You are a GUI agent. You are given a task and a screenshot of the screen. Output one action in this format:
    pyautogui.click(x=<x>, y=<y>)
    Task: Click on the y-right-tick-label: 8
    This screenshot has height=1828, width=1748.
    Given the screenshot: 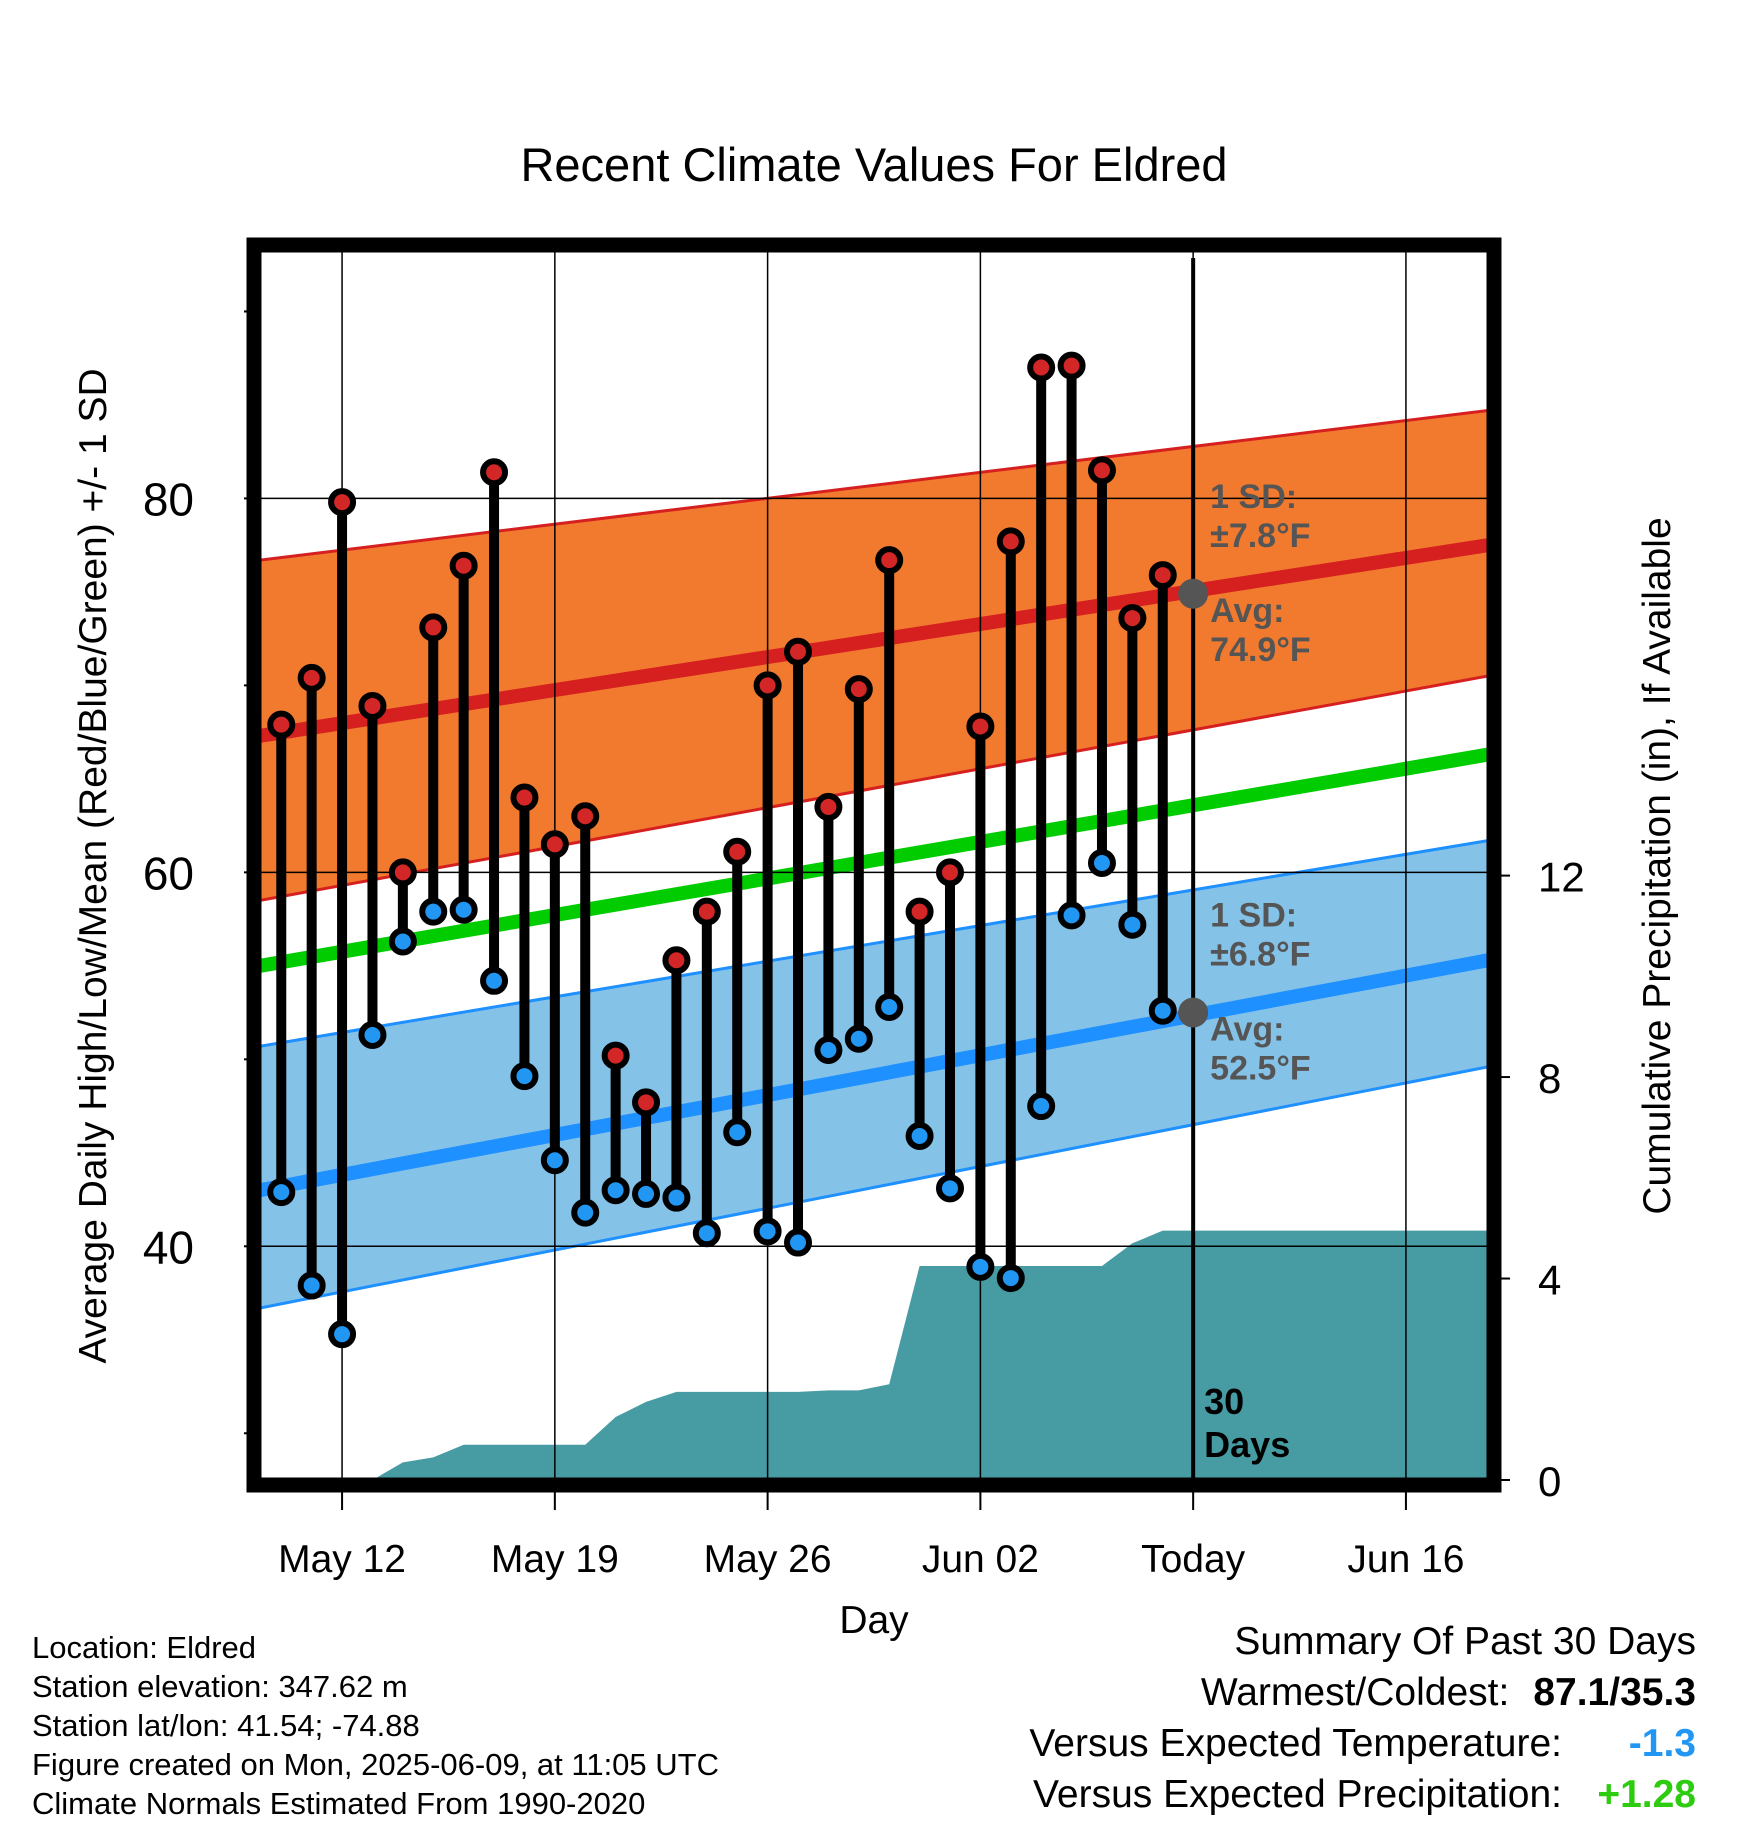 What is the action you would take?
    pyautogui.click(x=1549, y=1078)
    